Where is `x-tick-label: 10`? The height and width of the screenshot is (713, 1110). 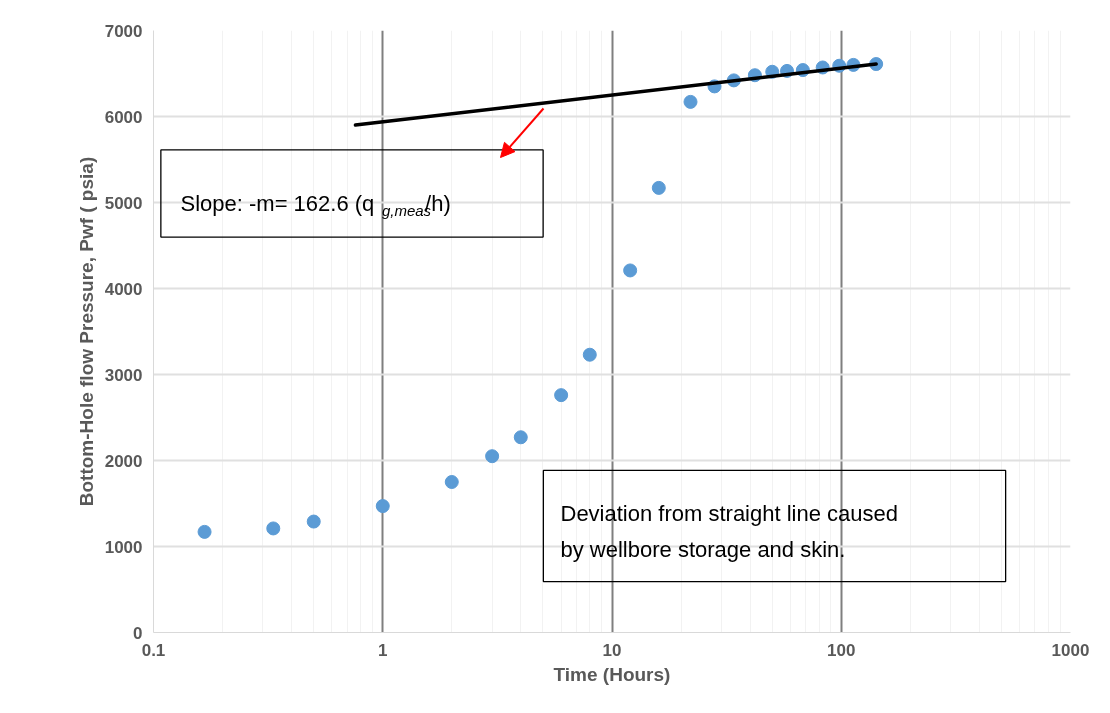 x-tick-label: 10 is located at coordinates (612, 650).